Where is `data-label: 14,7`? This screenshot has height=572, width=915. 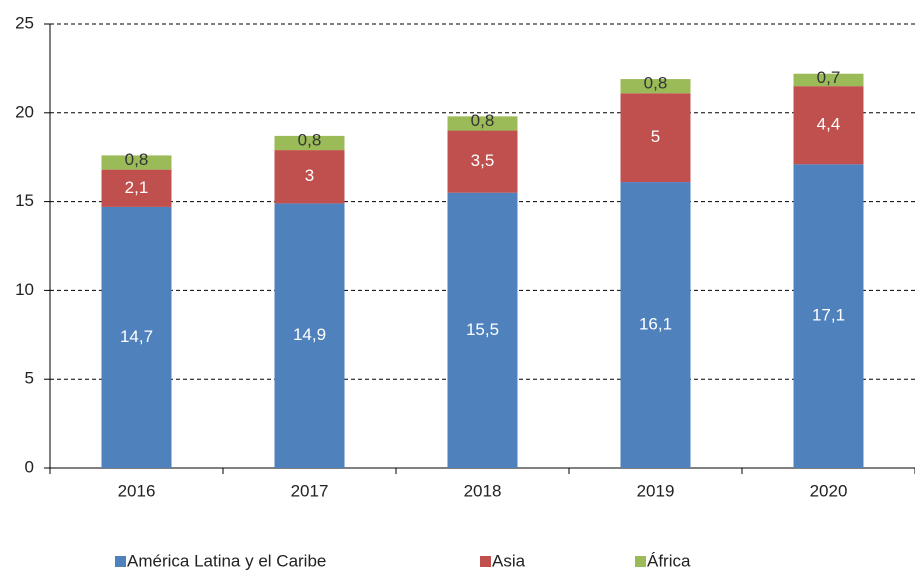
data-label: 14,7 is located at coordinates (136, 336).